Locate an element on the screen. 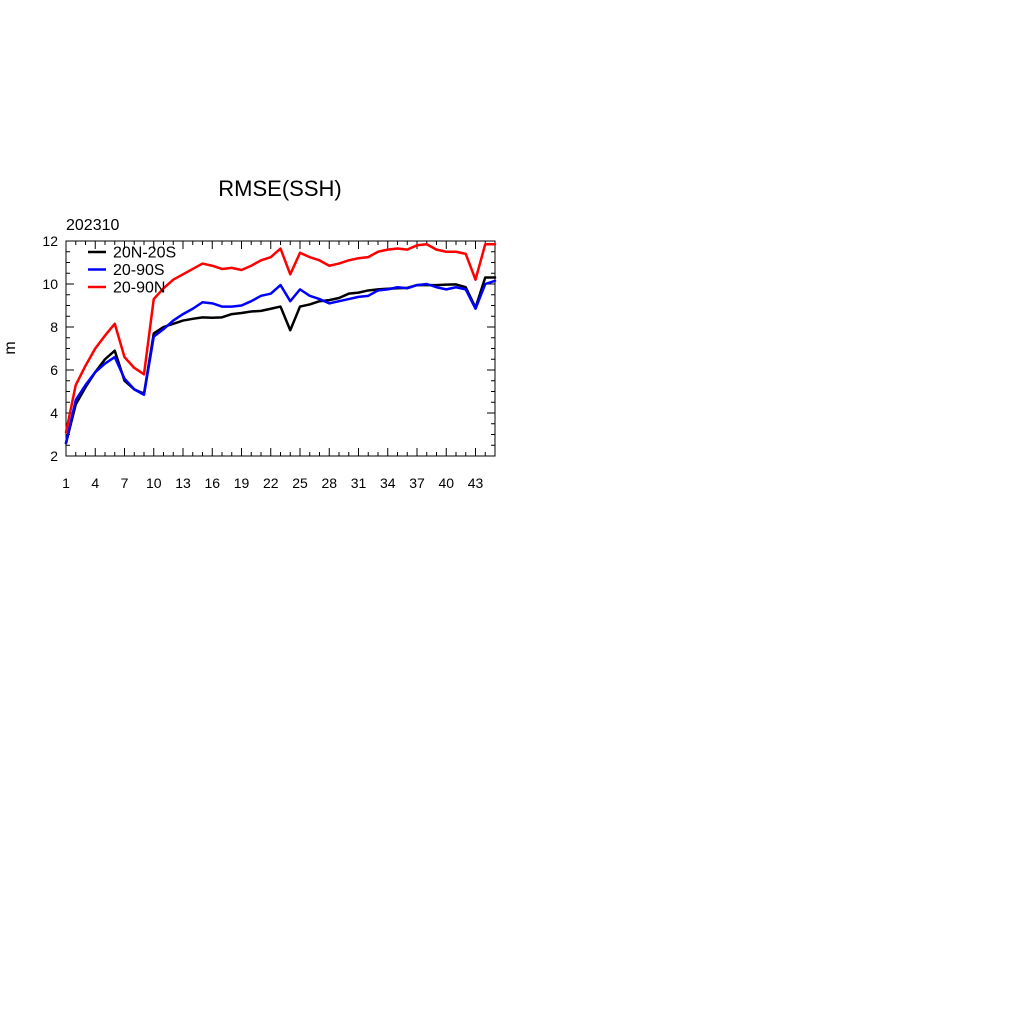 This screenshot has height=1024, width=1024. x-tick-label: 31 is located at coordinates (359, 483).